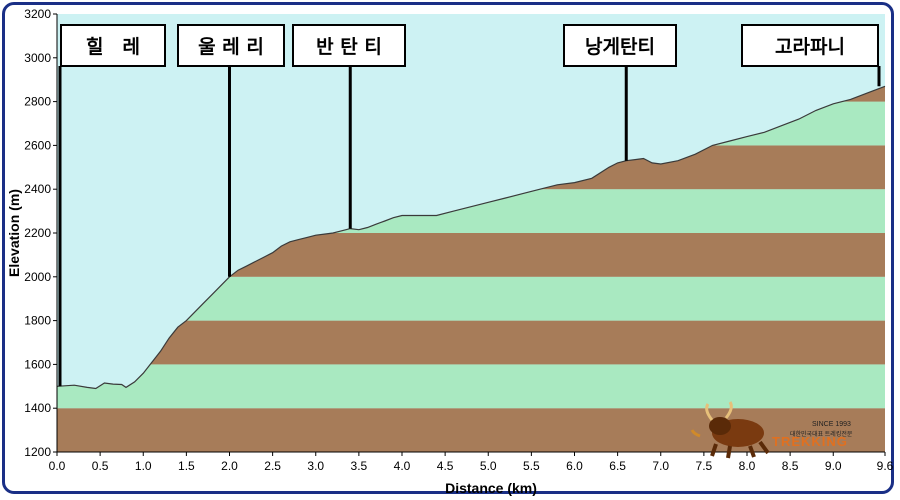 This screenshot has width=900, height=500. I want to click on y-tick-label: 3000, so click(37, 58).